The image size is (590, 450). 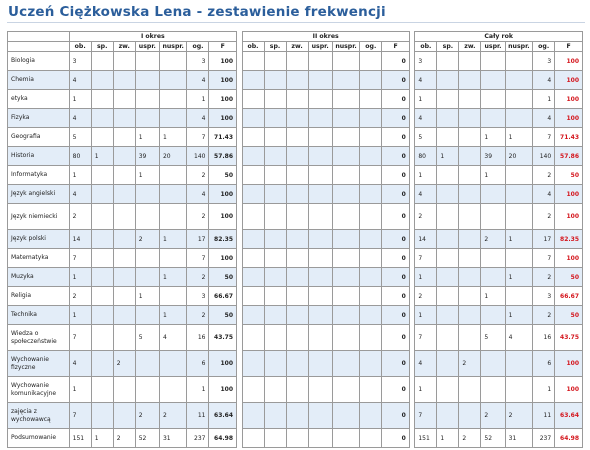 I want to click on cell-zw: 2, so click(x=124, y=363).